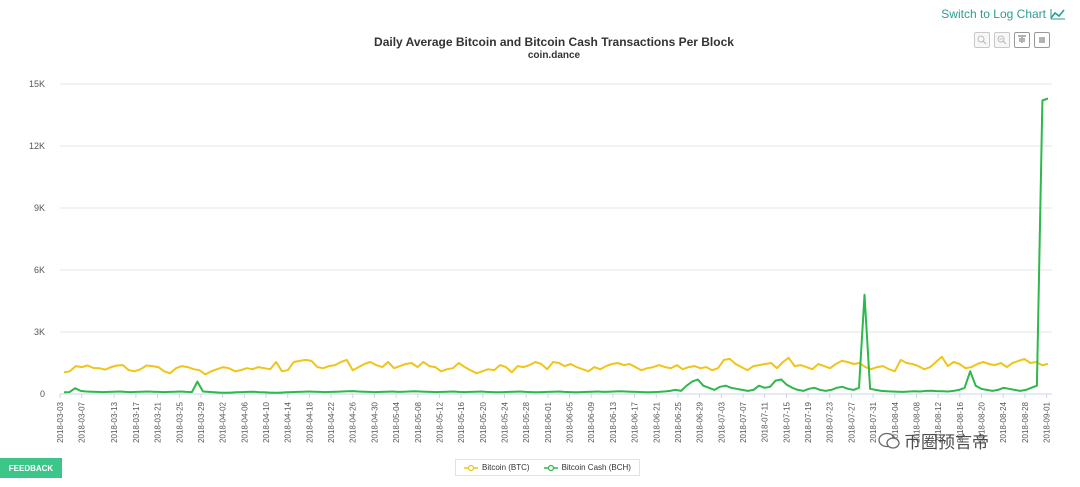  Describe the element at coordinates (889, 440) in the screenshot. I see `chat-bubble-icon` at that location.